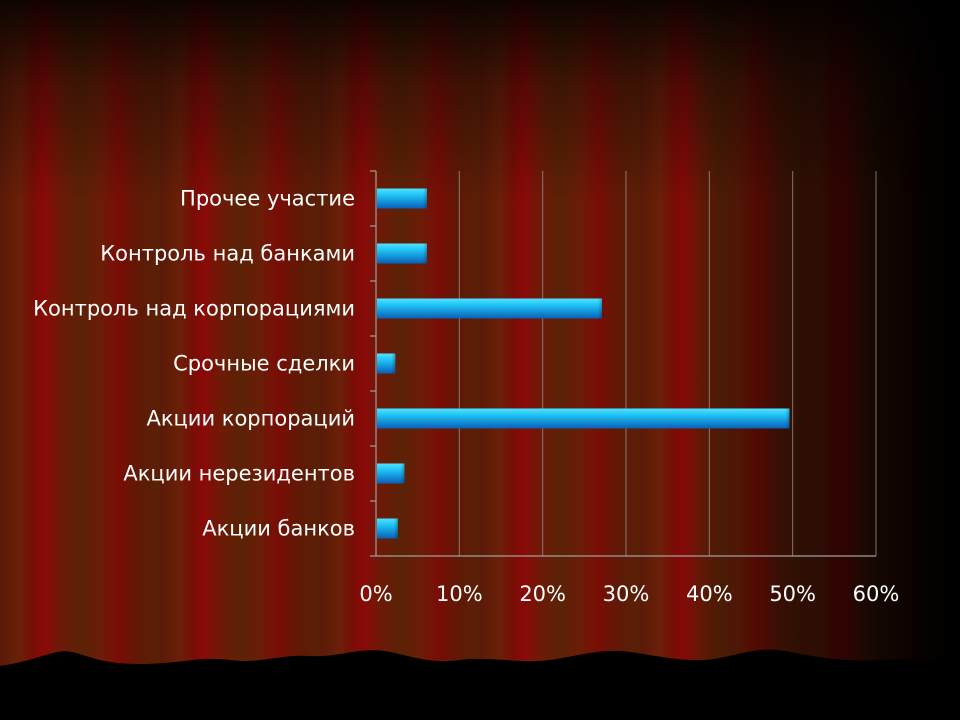 This screenshot has width=960, height=720. I want to click on category-label: Контроль над корпорациями, so click(194, 309).